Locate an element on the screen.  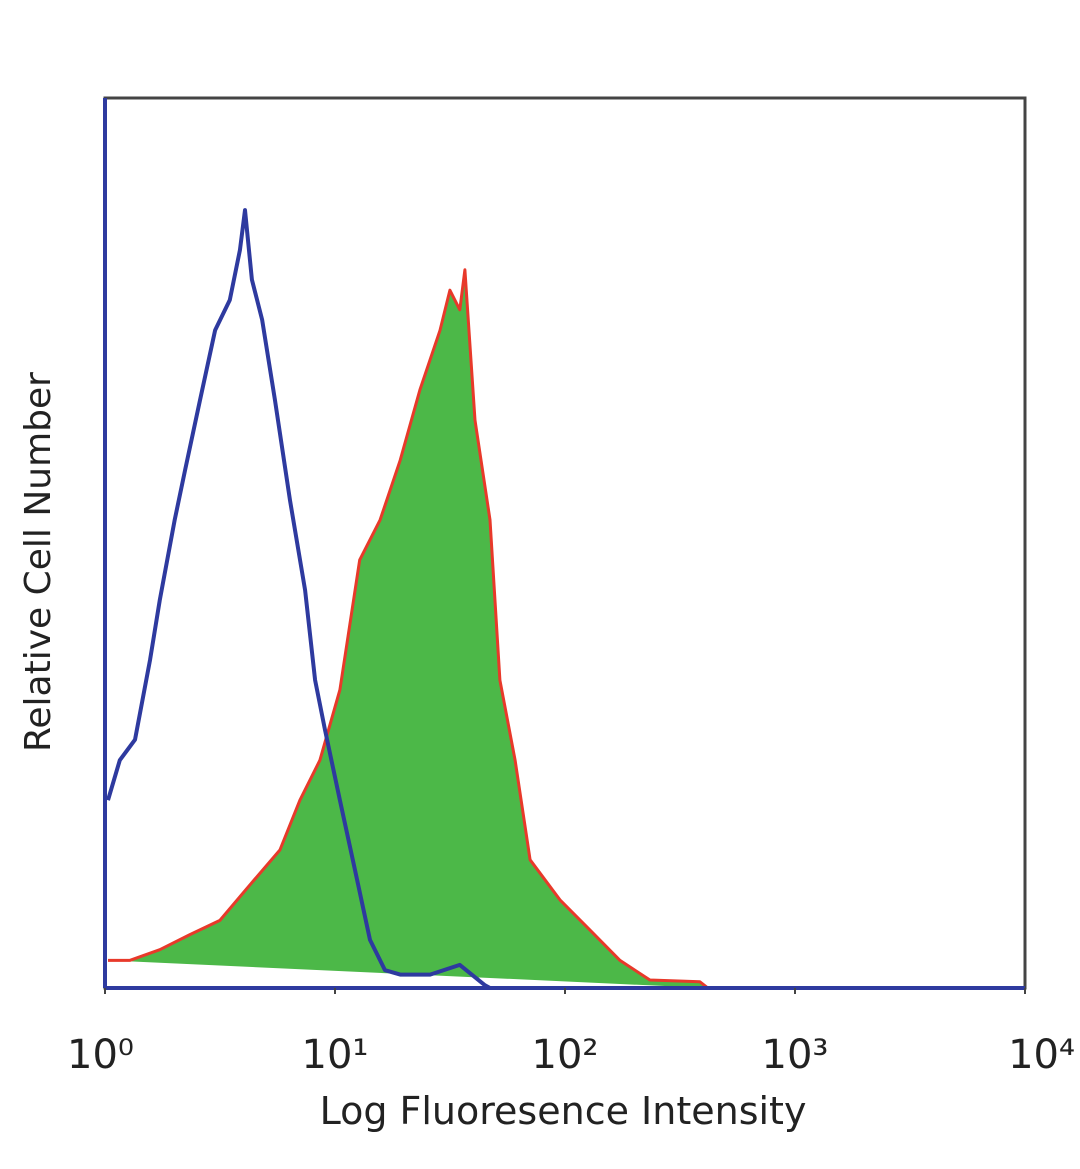
x-tick-label: 10⁰ is located at coordinates (100, 1055).